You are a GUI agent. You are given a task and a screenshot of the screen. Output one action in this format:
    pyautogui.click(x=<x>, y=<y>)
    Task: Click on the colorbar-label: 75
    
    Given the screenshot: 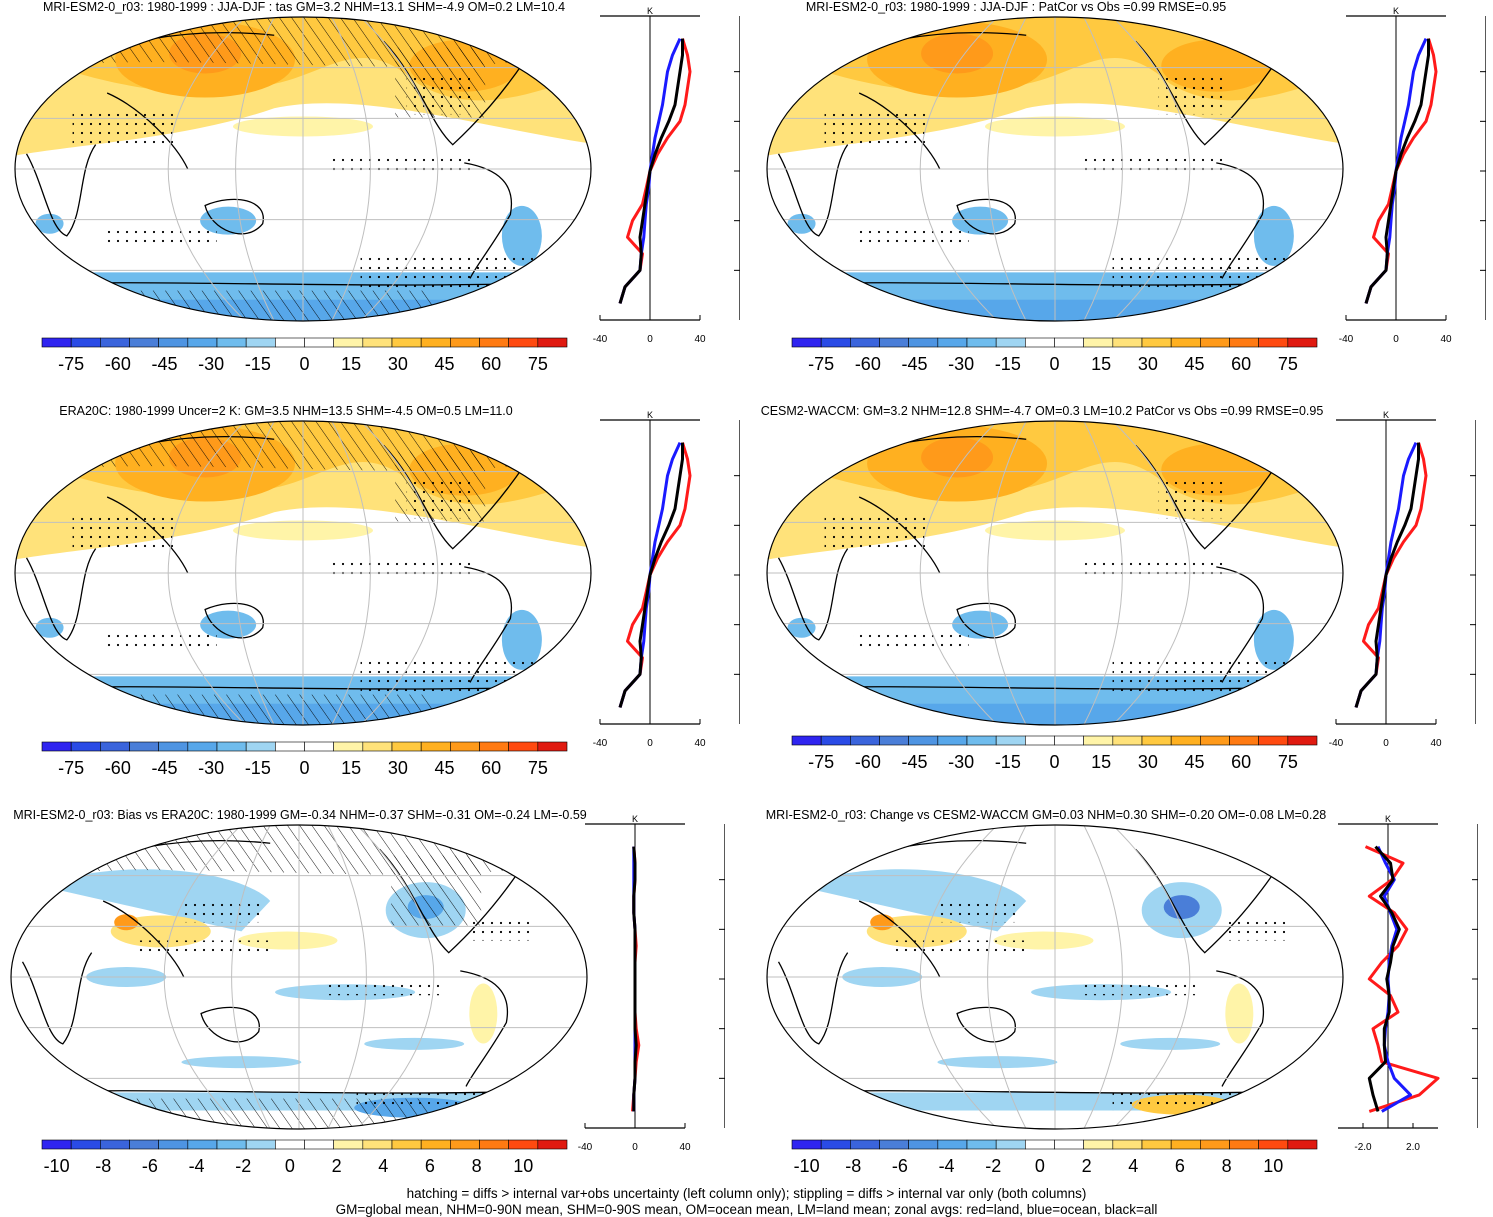 What is the action you would take?
    pyautogui.click(x=538, y=364)
    